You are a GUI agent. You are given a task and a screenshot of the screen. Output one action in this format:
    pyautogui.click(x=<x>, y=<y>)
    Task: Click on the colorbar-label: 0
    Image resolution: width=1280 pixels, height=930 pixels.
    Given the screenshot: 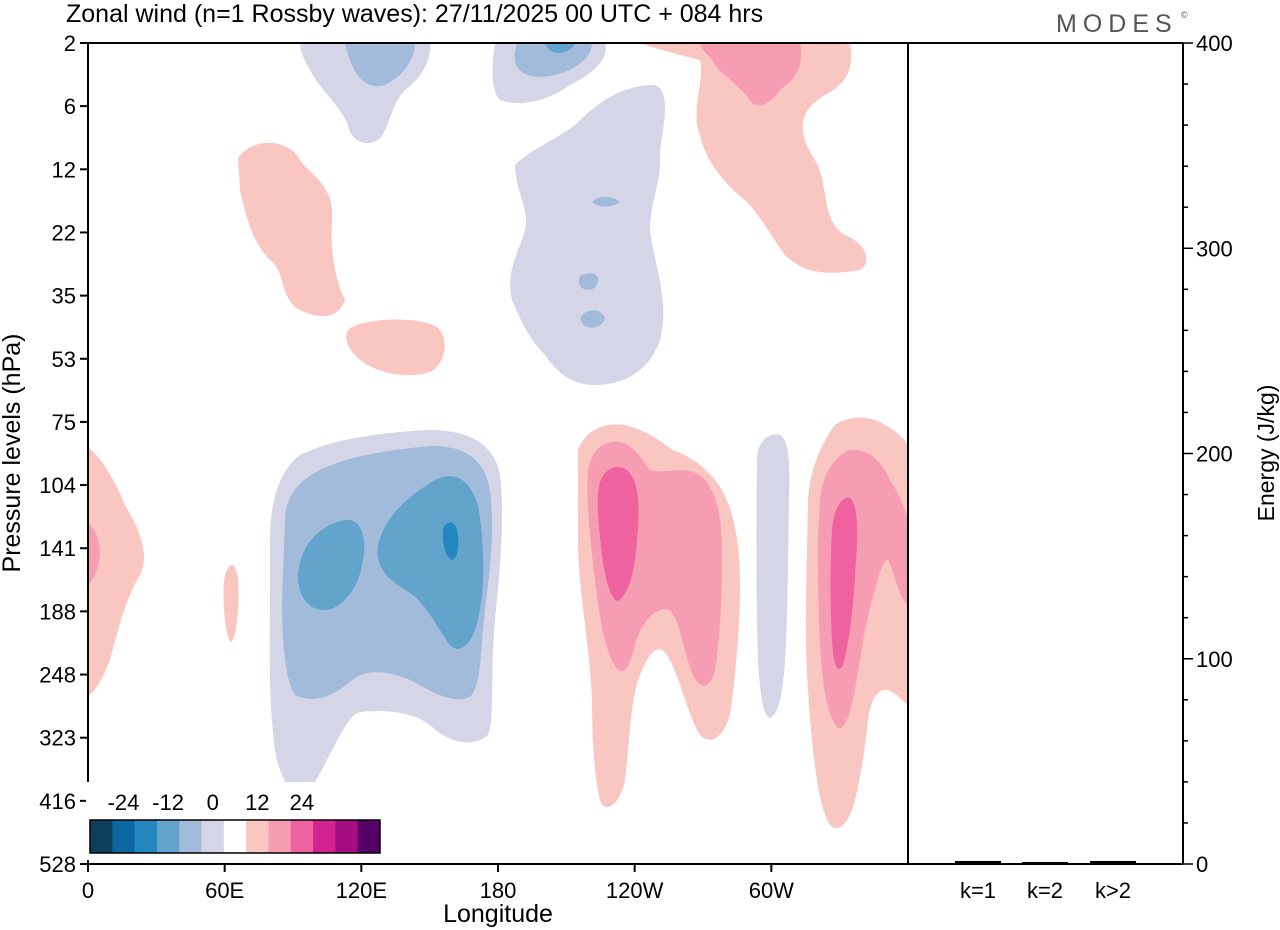 What is the action you would take?
    pyautogui.click(x=213, y=802)
    